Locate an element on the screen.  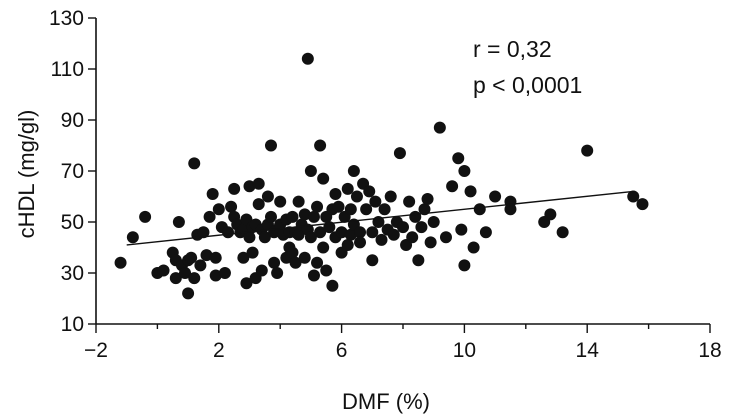
x-tick-label: 18 is located at coordinates (709, 350).